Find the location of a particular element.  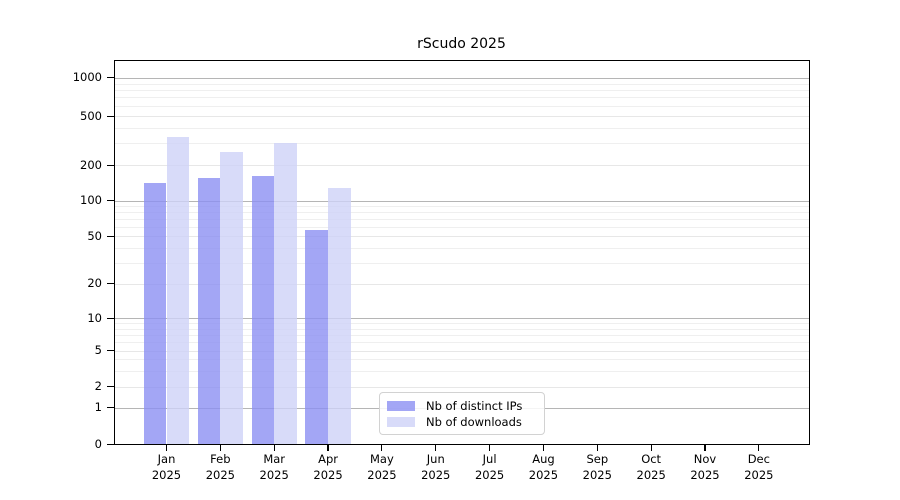

bar-distinct-ips-feb is located at coordinates (209, 311).